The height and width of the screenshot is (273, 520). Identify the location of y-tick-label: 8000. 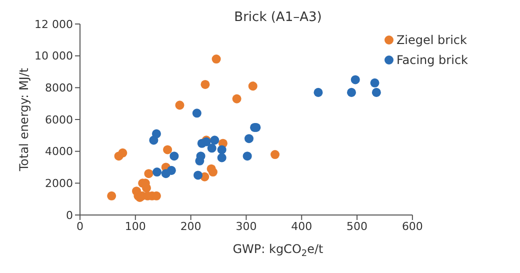
(59, 88).